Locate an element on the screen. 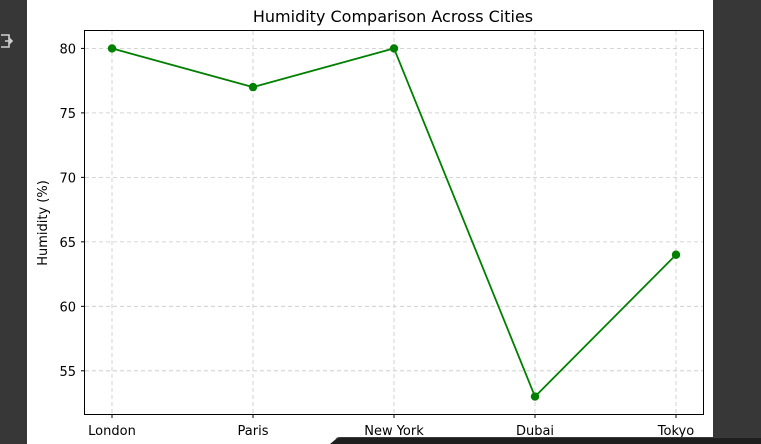  x-tick-label: Tokyo is located at coordinates (675, 431).